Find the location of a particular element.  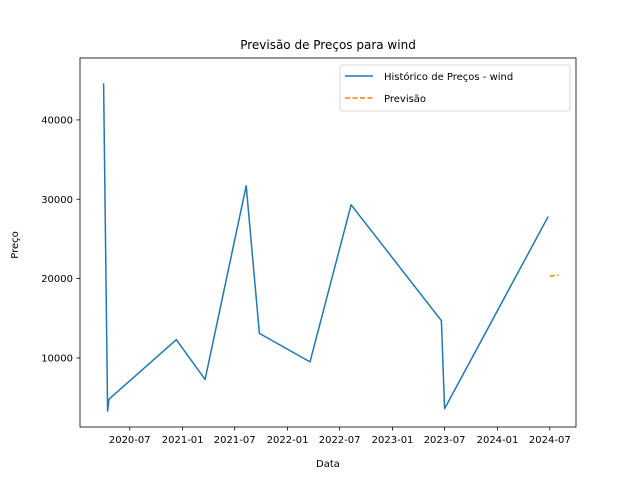

legend-label-1: Previsão is located at coordinates (405, 99).